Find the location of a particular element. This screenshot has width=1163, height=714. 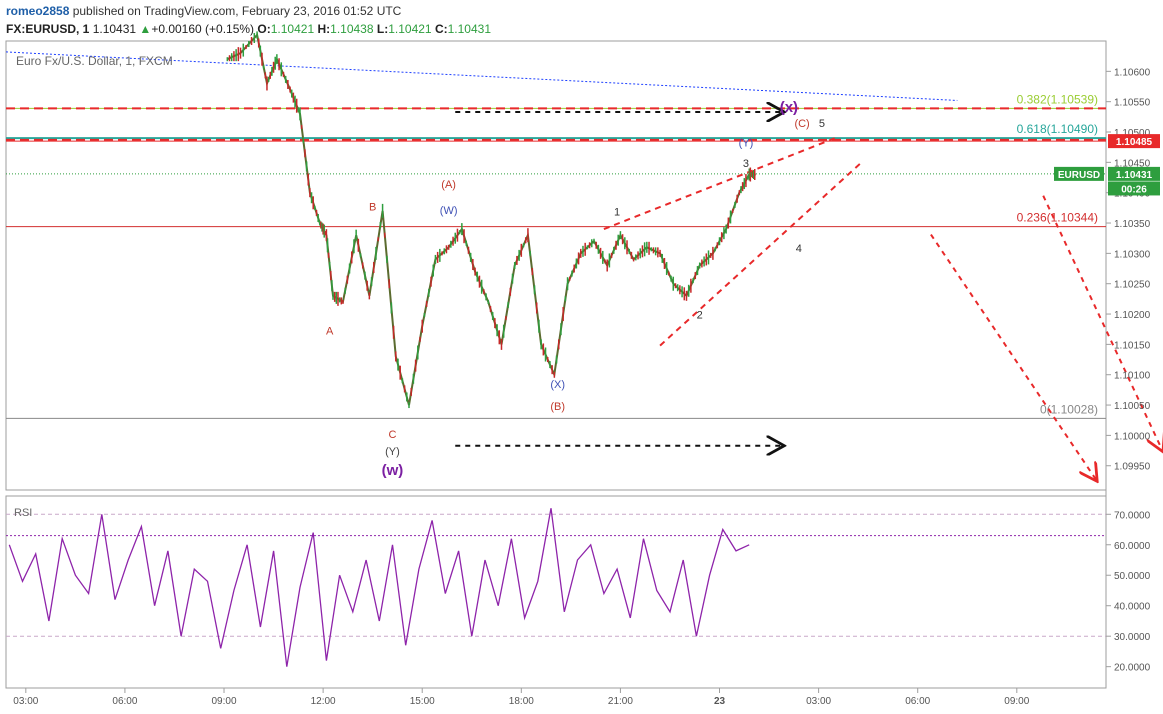

time-tick-label: 21:00 is located at coordinates (620, 701).